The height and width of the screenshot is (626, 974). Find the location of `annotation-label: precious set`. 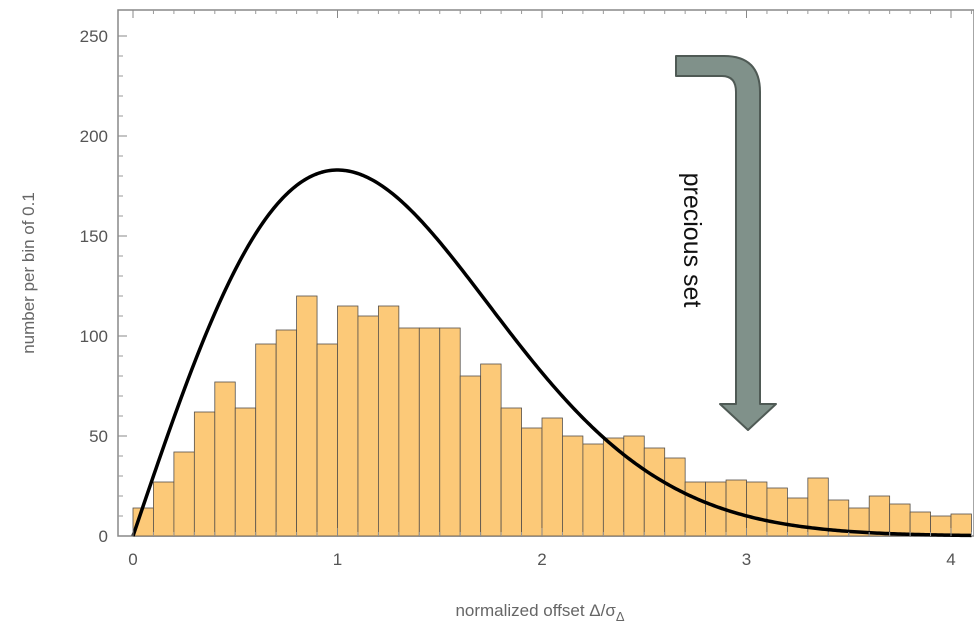

annotation-label: precious set is located at coordinates (692, 240).